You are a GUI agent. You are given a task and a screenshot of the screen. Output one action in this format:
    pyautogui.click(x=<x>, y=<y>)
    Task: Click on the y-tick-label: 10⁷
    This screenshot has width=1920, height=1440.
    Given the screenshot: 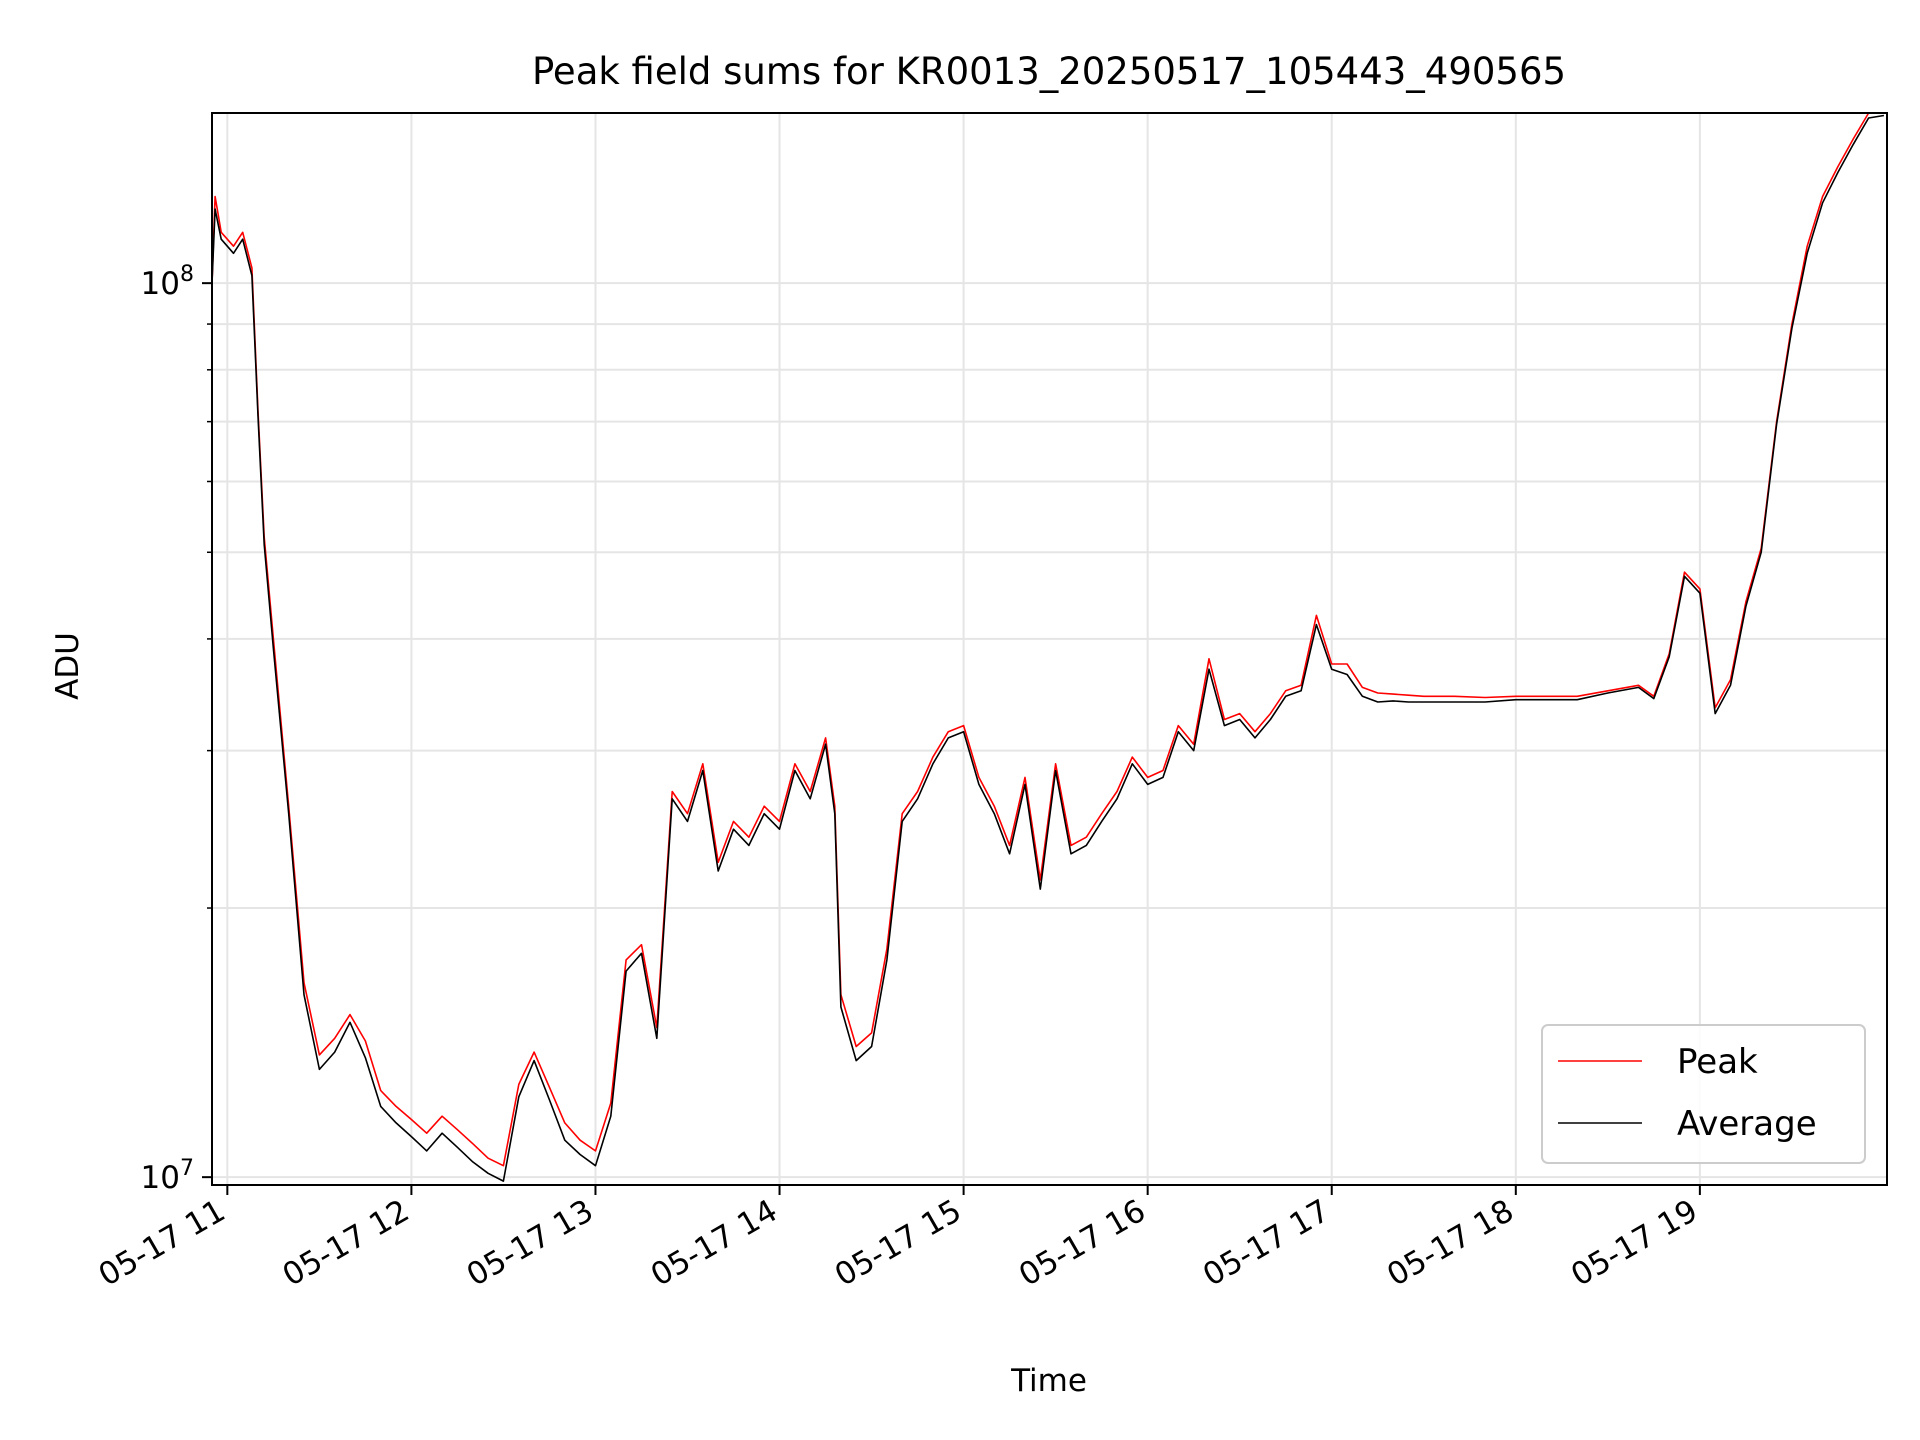 What is the action you would take?
    pyautogui.click(x=167, y=1176)
    